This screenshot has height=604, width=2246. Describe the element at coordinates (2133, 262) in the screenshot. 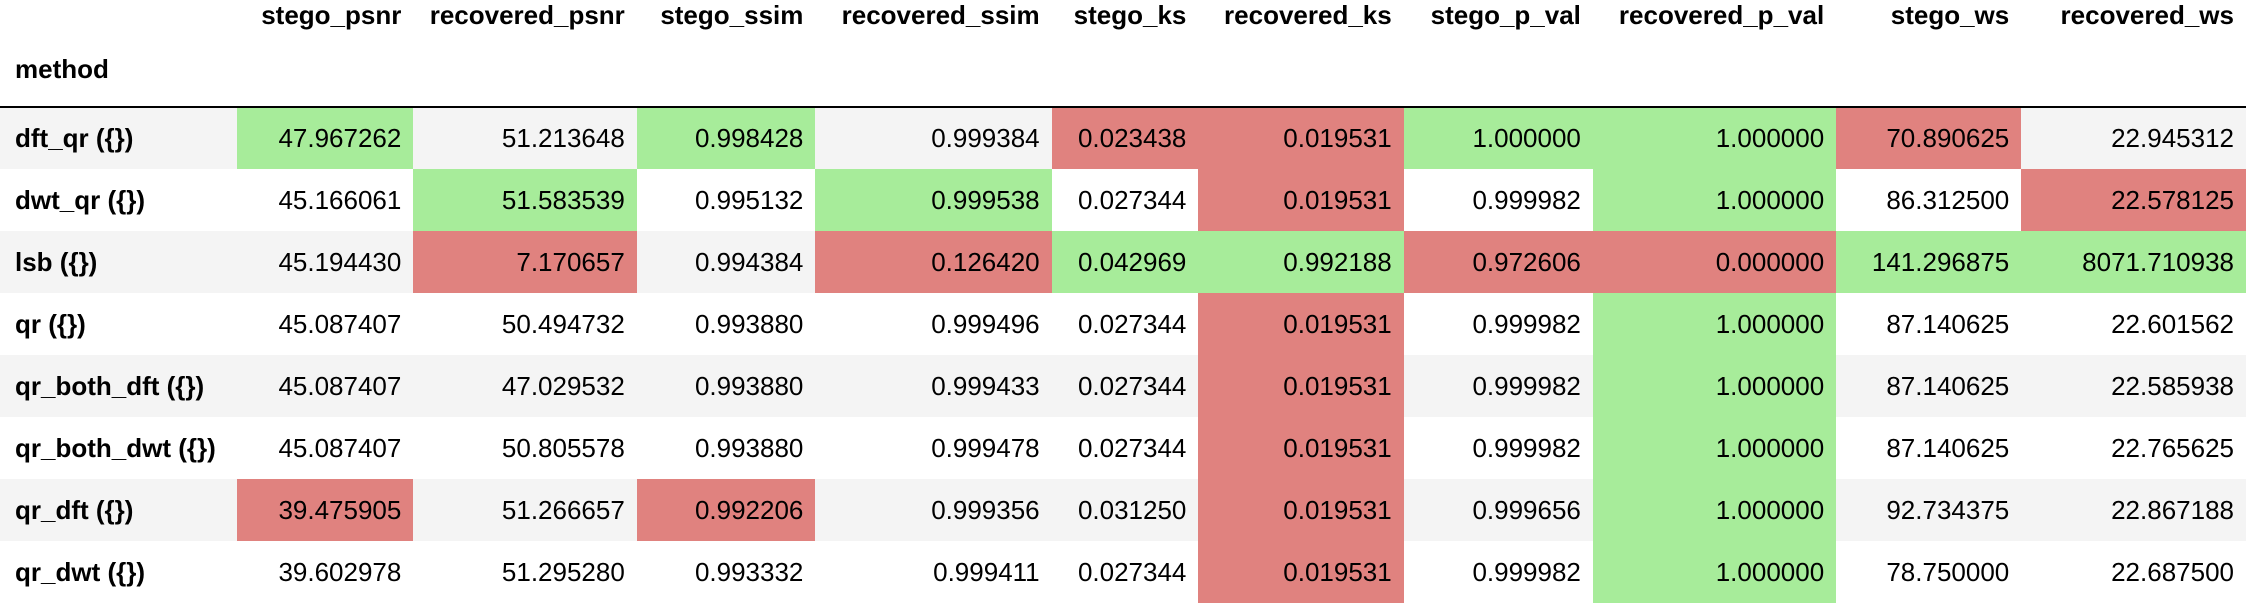

I see `cell-recovered-ws: 8071.710938` at that location.